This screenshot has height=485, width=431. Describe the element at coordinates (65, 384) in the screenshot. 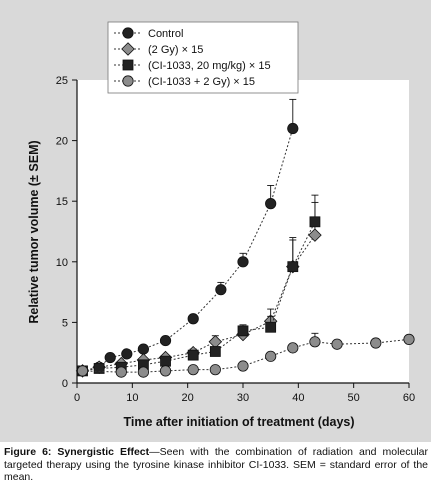

I see `y-tick-label: 0` at that location.